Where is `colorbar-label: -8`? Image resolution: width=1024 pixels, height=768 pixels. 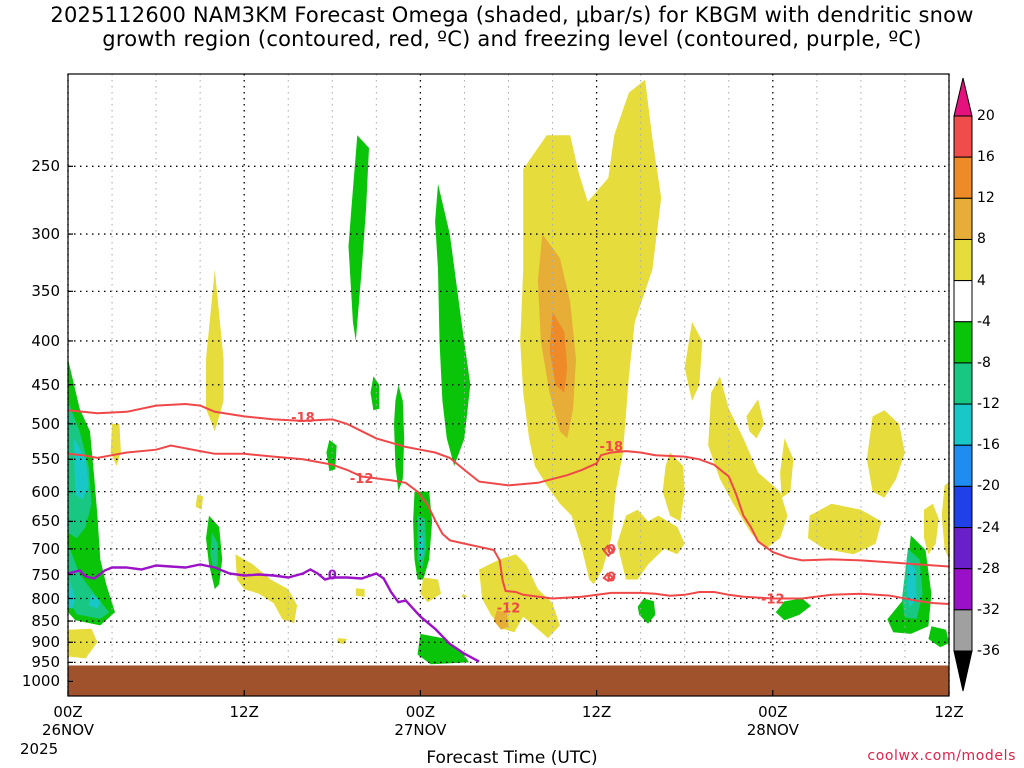
colorbar-label: -8 is located at coordinates (984, 362).